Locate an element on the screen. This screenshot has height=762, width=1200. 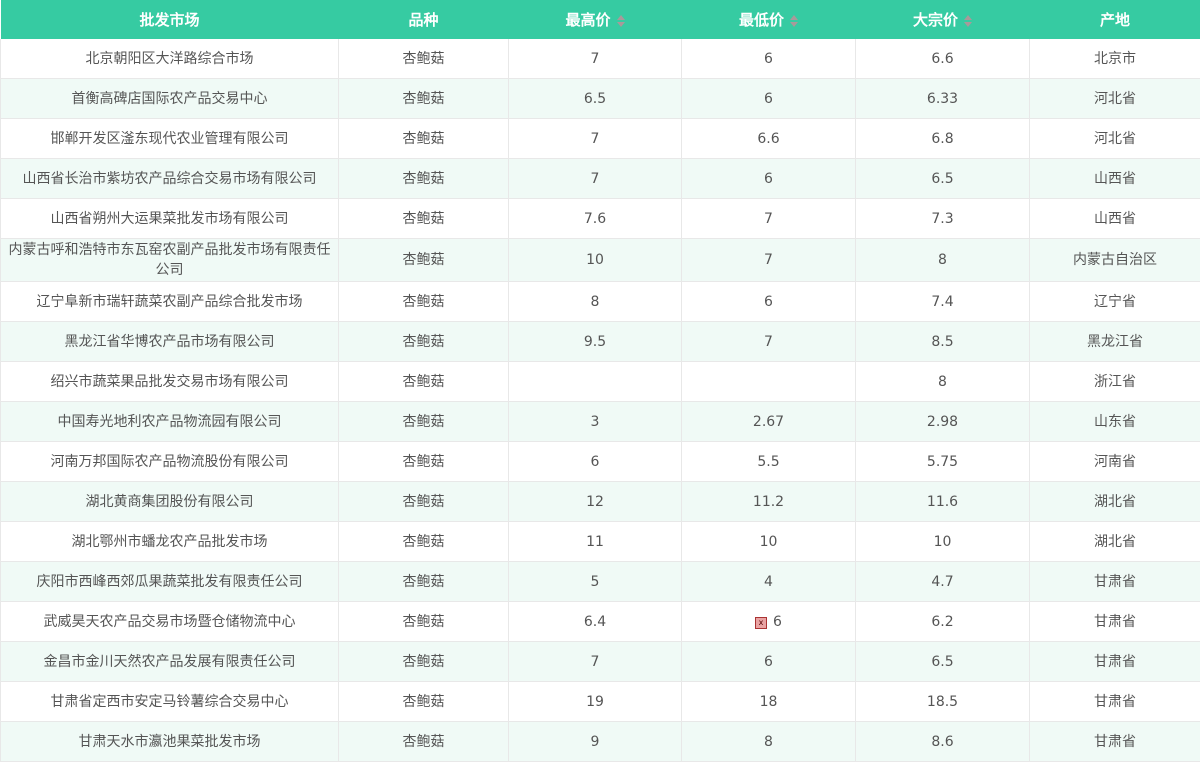
cell-text: 6.6 is located at coordinates (768, 139).